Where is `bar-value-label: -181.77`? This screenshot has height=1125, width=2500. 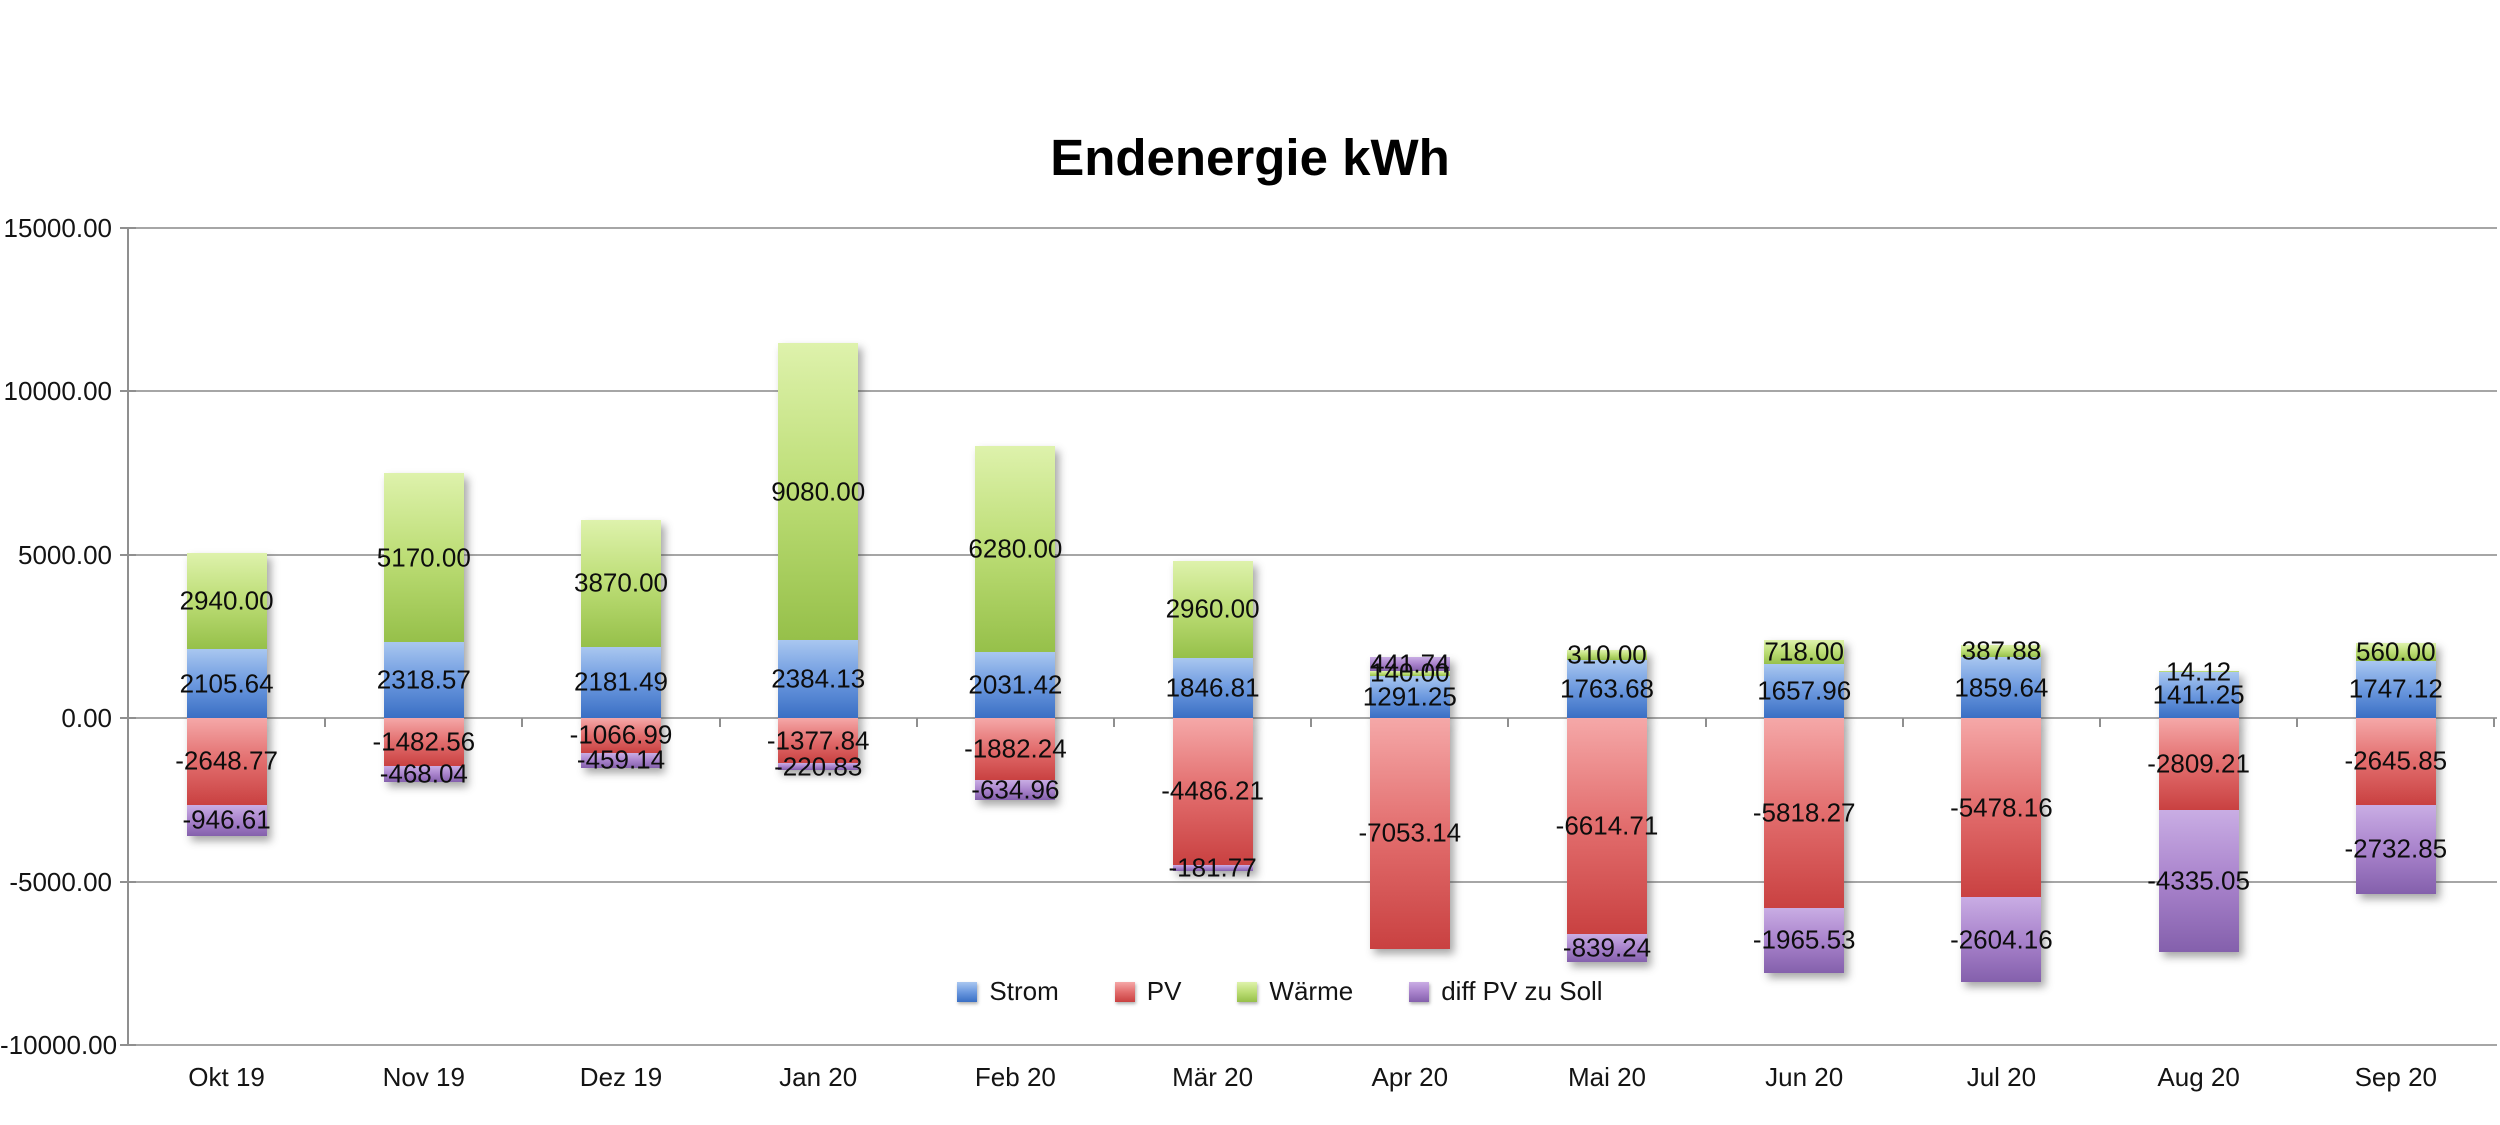 bar-value-label: -181.77 is located at coordinates (1212, 867).